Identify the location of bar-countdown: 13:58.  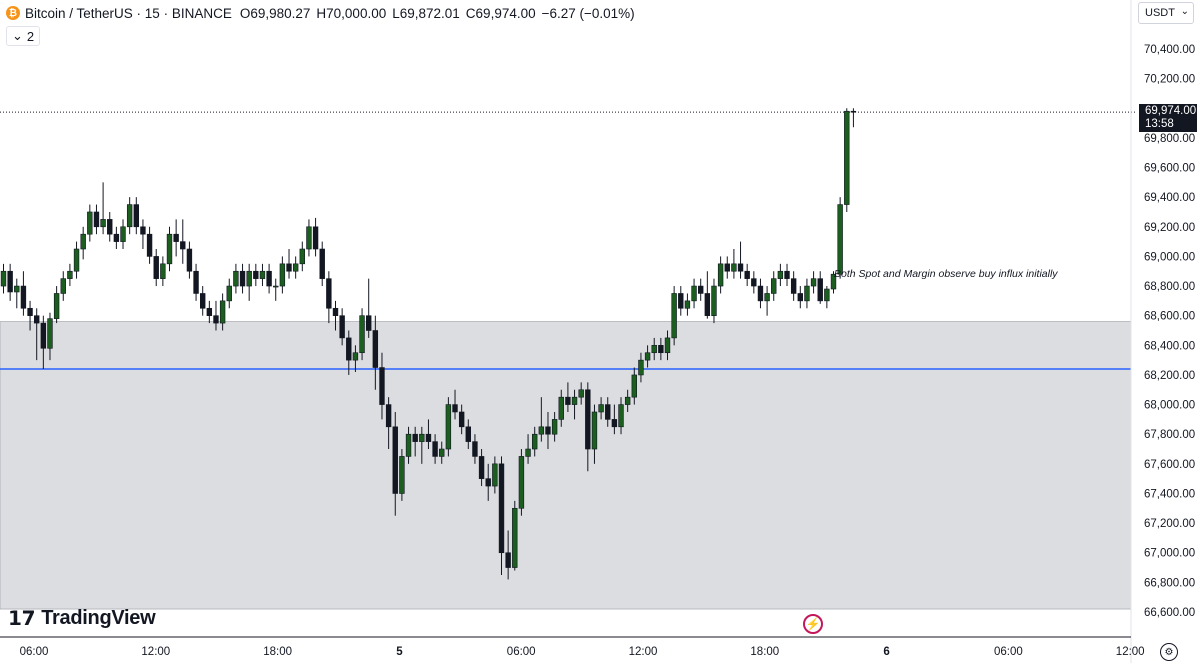
(1159, 124).